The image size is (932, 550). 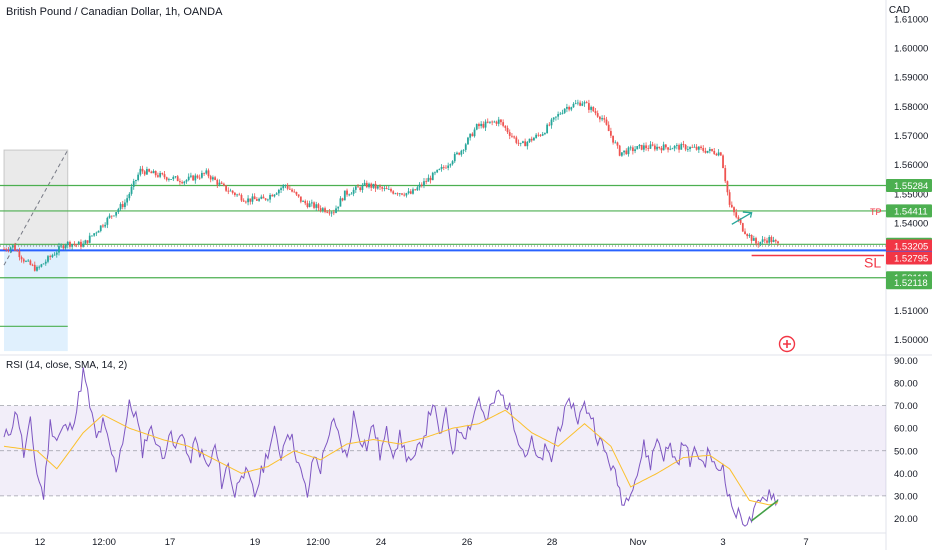 What do you see at coordinates (104, 542) in the screenshot?
I see `time-tick-label: 12:00` at bounding box center [104, 542].